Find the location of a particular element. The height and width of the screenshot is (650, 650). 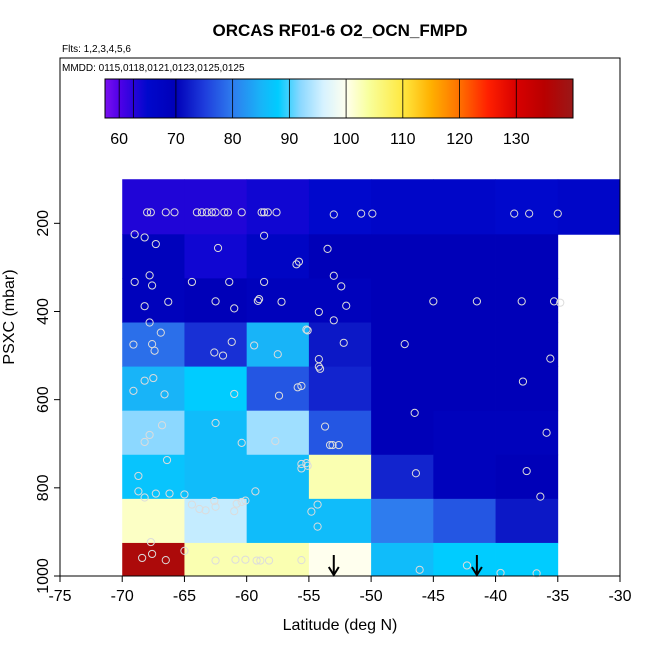

y-tick-label: 400 is located at coordinates (43, 311).